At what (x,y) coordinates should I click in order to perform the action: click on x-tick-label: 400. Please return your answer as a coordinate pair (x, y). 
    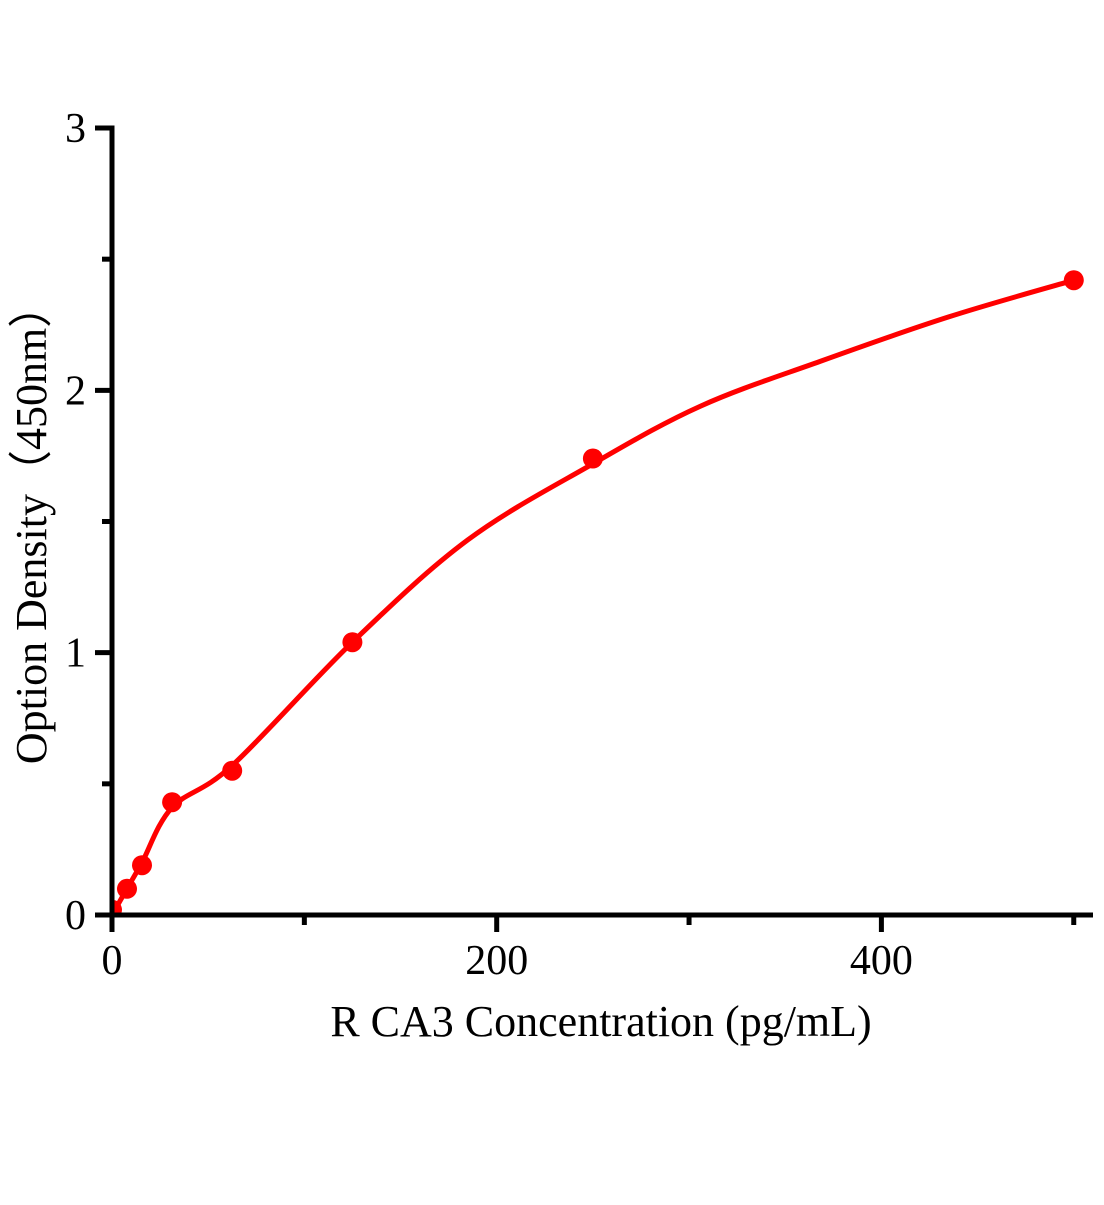
    Looking at the image, I should click on (881, 961).